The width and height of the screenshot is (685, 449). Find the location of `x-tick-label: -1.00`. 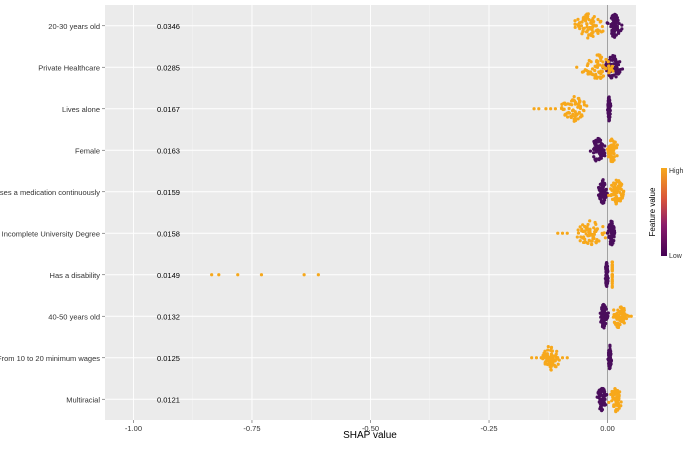

x-tick-label: -1.00 is located at coordinates (133, 428).